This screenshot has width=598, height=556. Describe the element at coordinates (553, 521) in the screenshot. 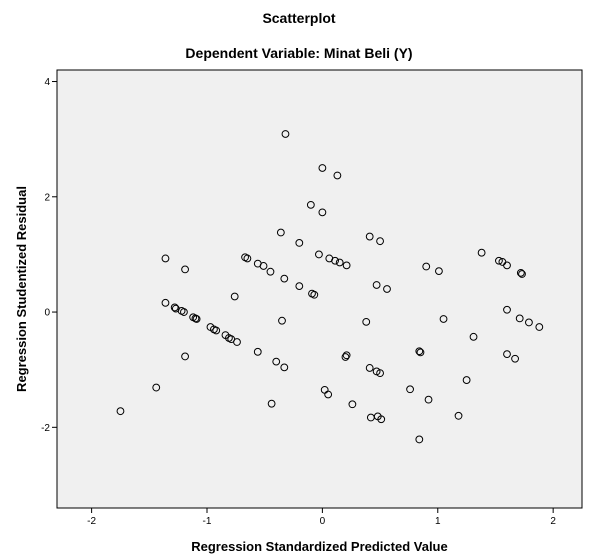

I see `x-tick-label: 2` at that location.